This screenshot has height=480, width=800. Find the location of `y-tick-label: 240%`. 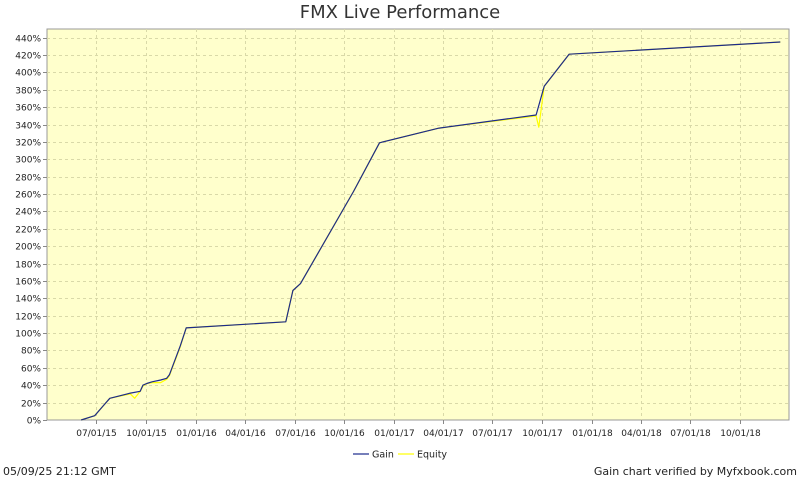

y-tick-label: 240% is located at coordinates (28, 213).